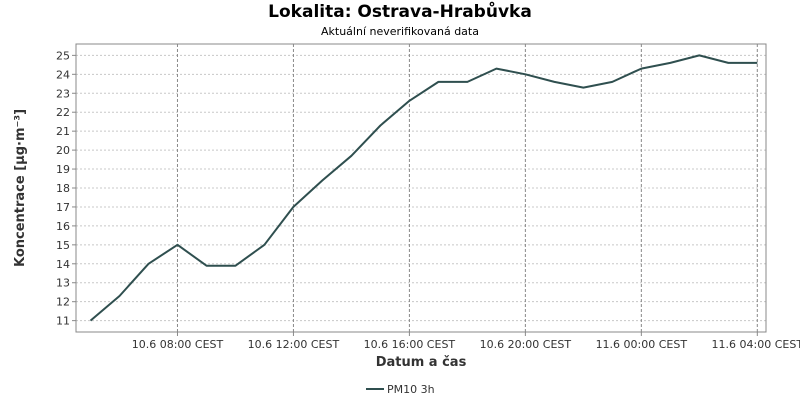 This screenshot has width=800, height=400. What do you see at coordinates (63, 321) in the screenshot?
I see `y-tick-label: 11` at bounding box center [63, 321].